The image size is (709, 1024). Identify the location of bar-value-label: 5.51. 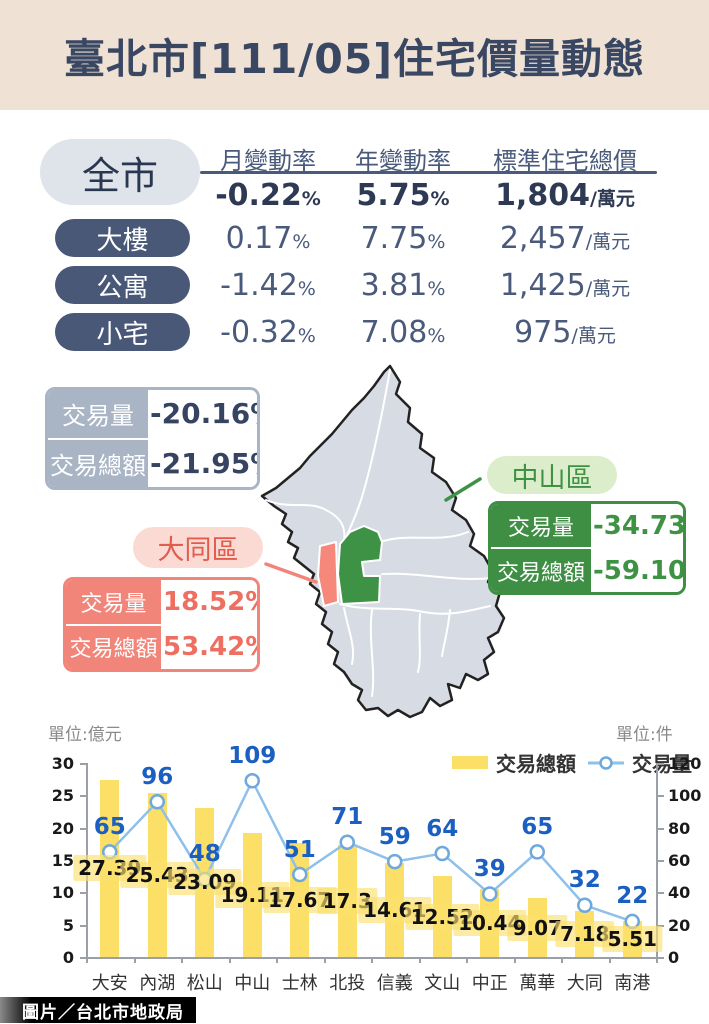
(632, 939).